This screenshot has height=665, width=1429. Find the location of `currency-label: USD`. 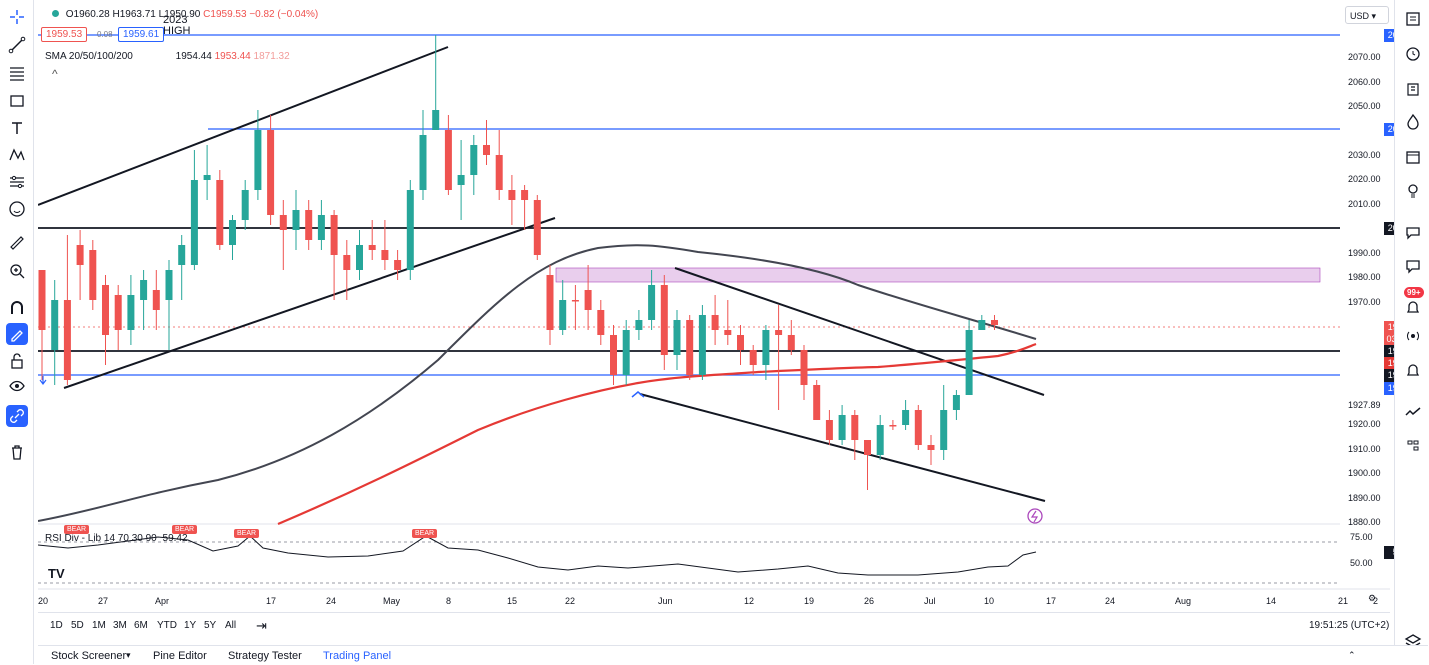

currency-label: USD is located at coordinates (1360, 16).